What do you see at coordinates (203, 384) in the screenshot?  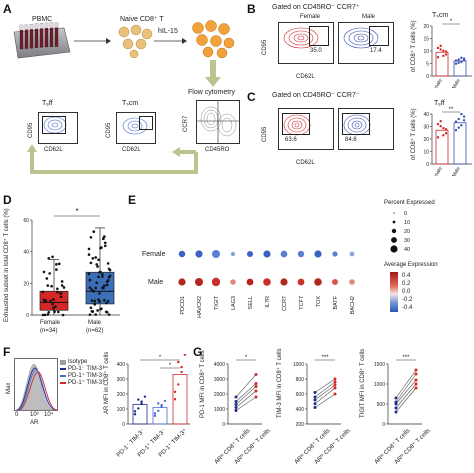 I see `g1-ylabel: PD-1 MFI in CD8⁺ T cells` at bounding box center [203, 384].